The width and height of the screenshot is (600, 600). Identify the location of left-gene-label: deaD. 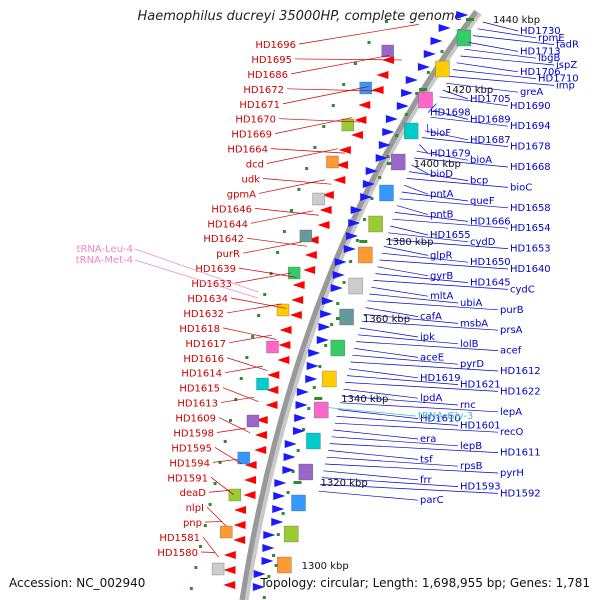
(193, 493).